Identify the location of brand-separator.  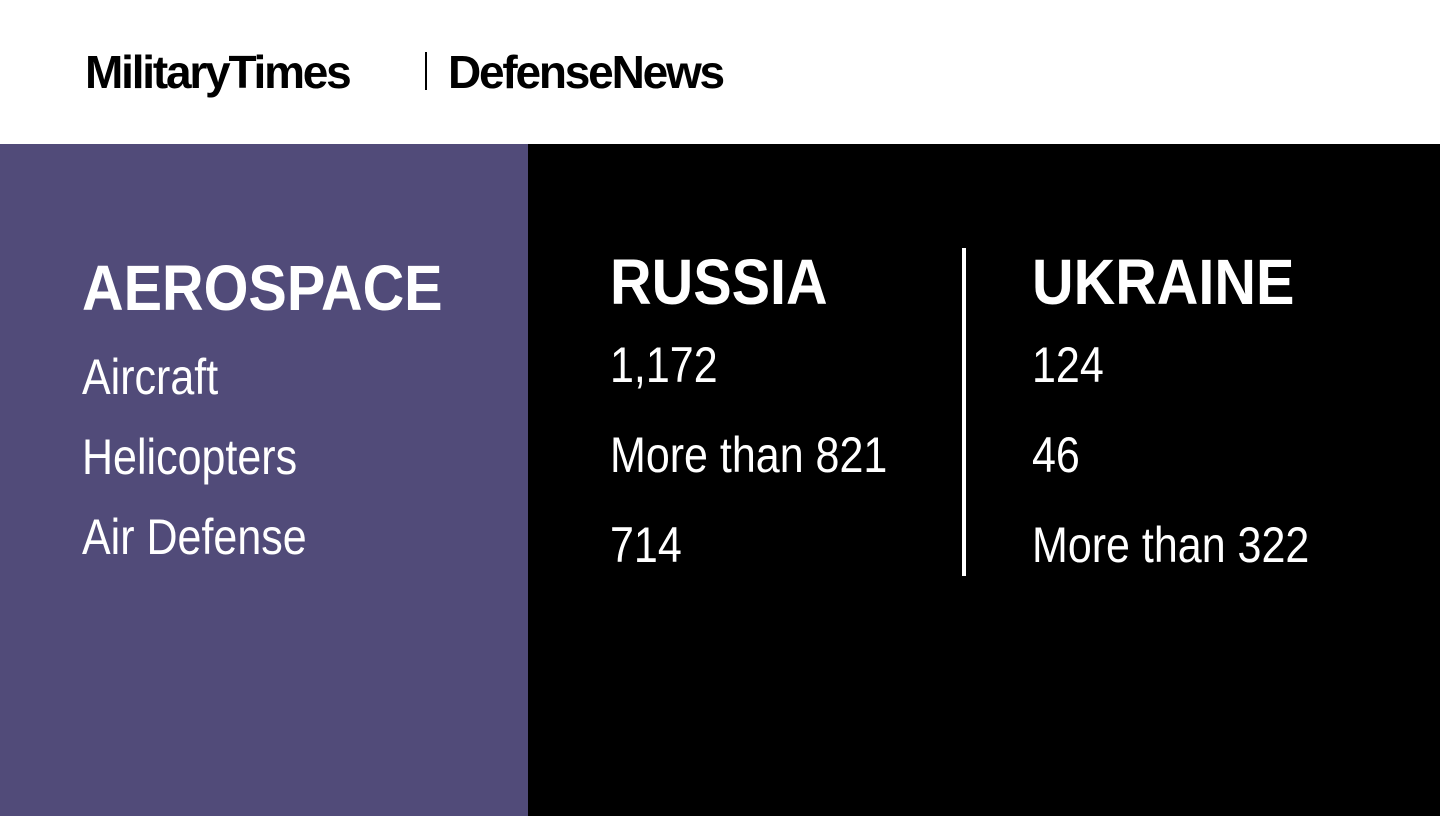
(426, 71).